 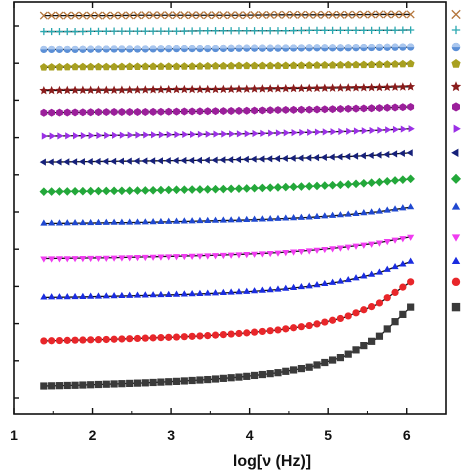 What do you see at coordinates (272, 461) in the screenshot?
I see `x-axis-label: log[ν (Hz)]` at bounding box center [272, 461].